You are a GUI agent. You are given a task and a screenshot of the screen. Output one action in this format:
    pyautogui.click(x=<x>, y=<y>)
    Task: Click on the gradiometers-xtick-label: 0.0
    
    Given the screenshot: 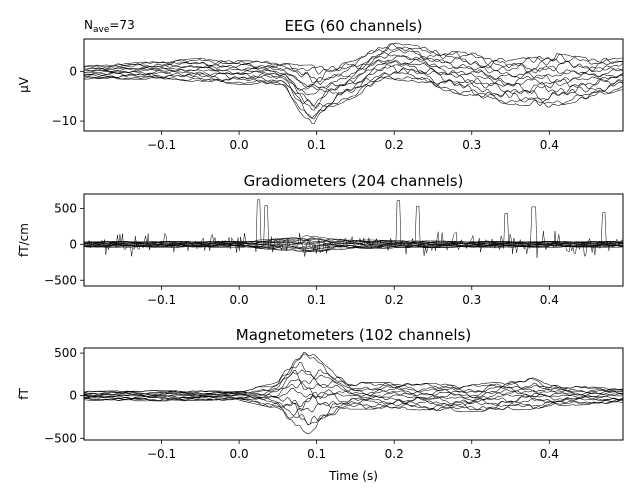 What is the action you would take?
    pyautogui.click(x=239, y=300)
    